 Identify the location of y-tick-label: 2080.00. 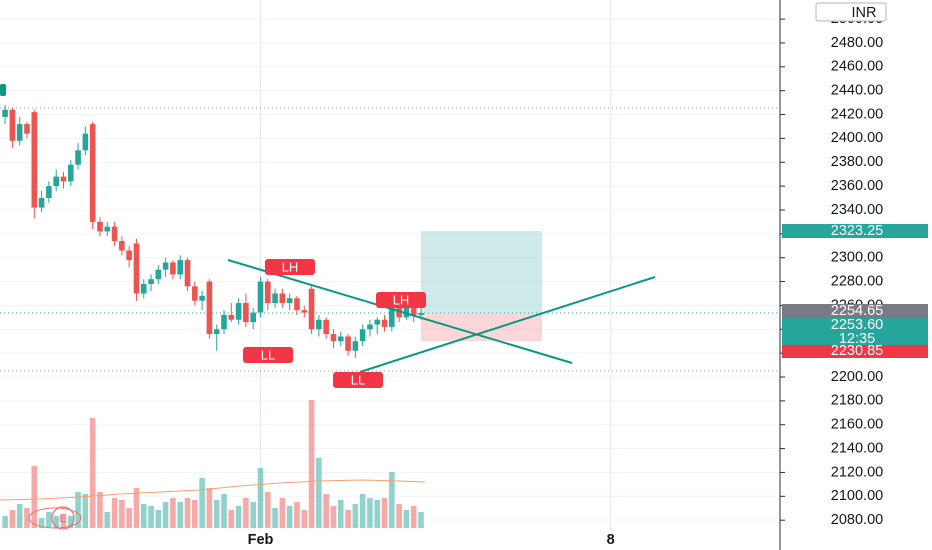
(857, 520).